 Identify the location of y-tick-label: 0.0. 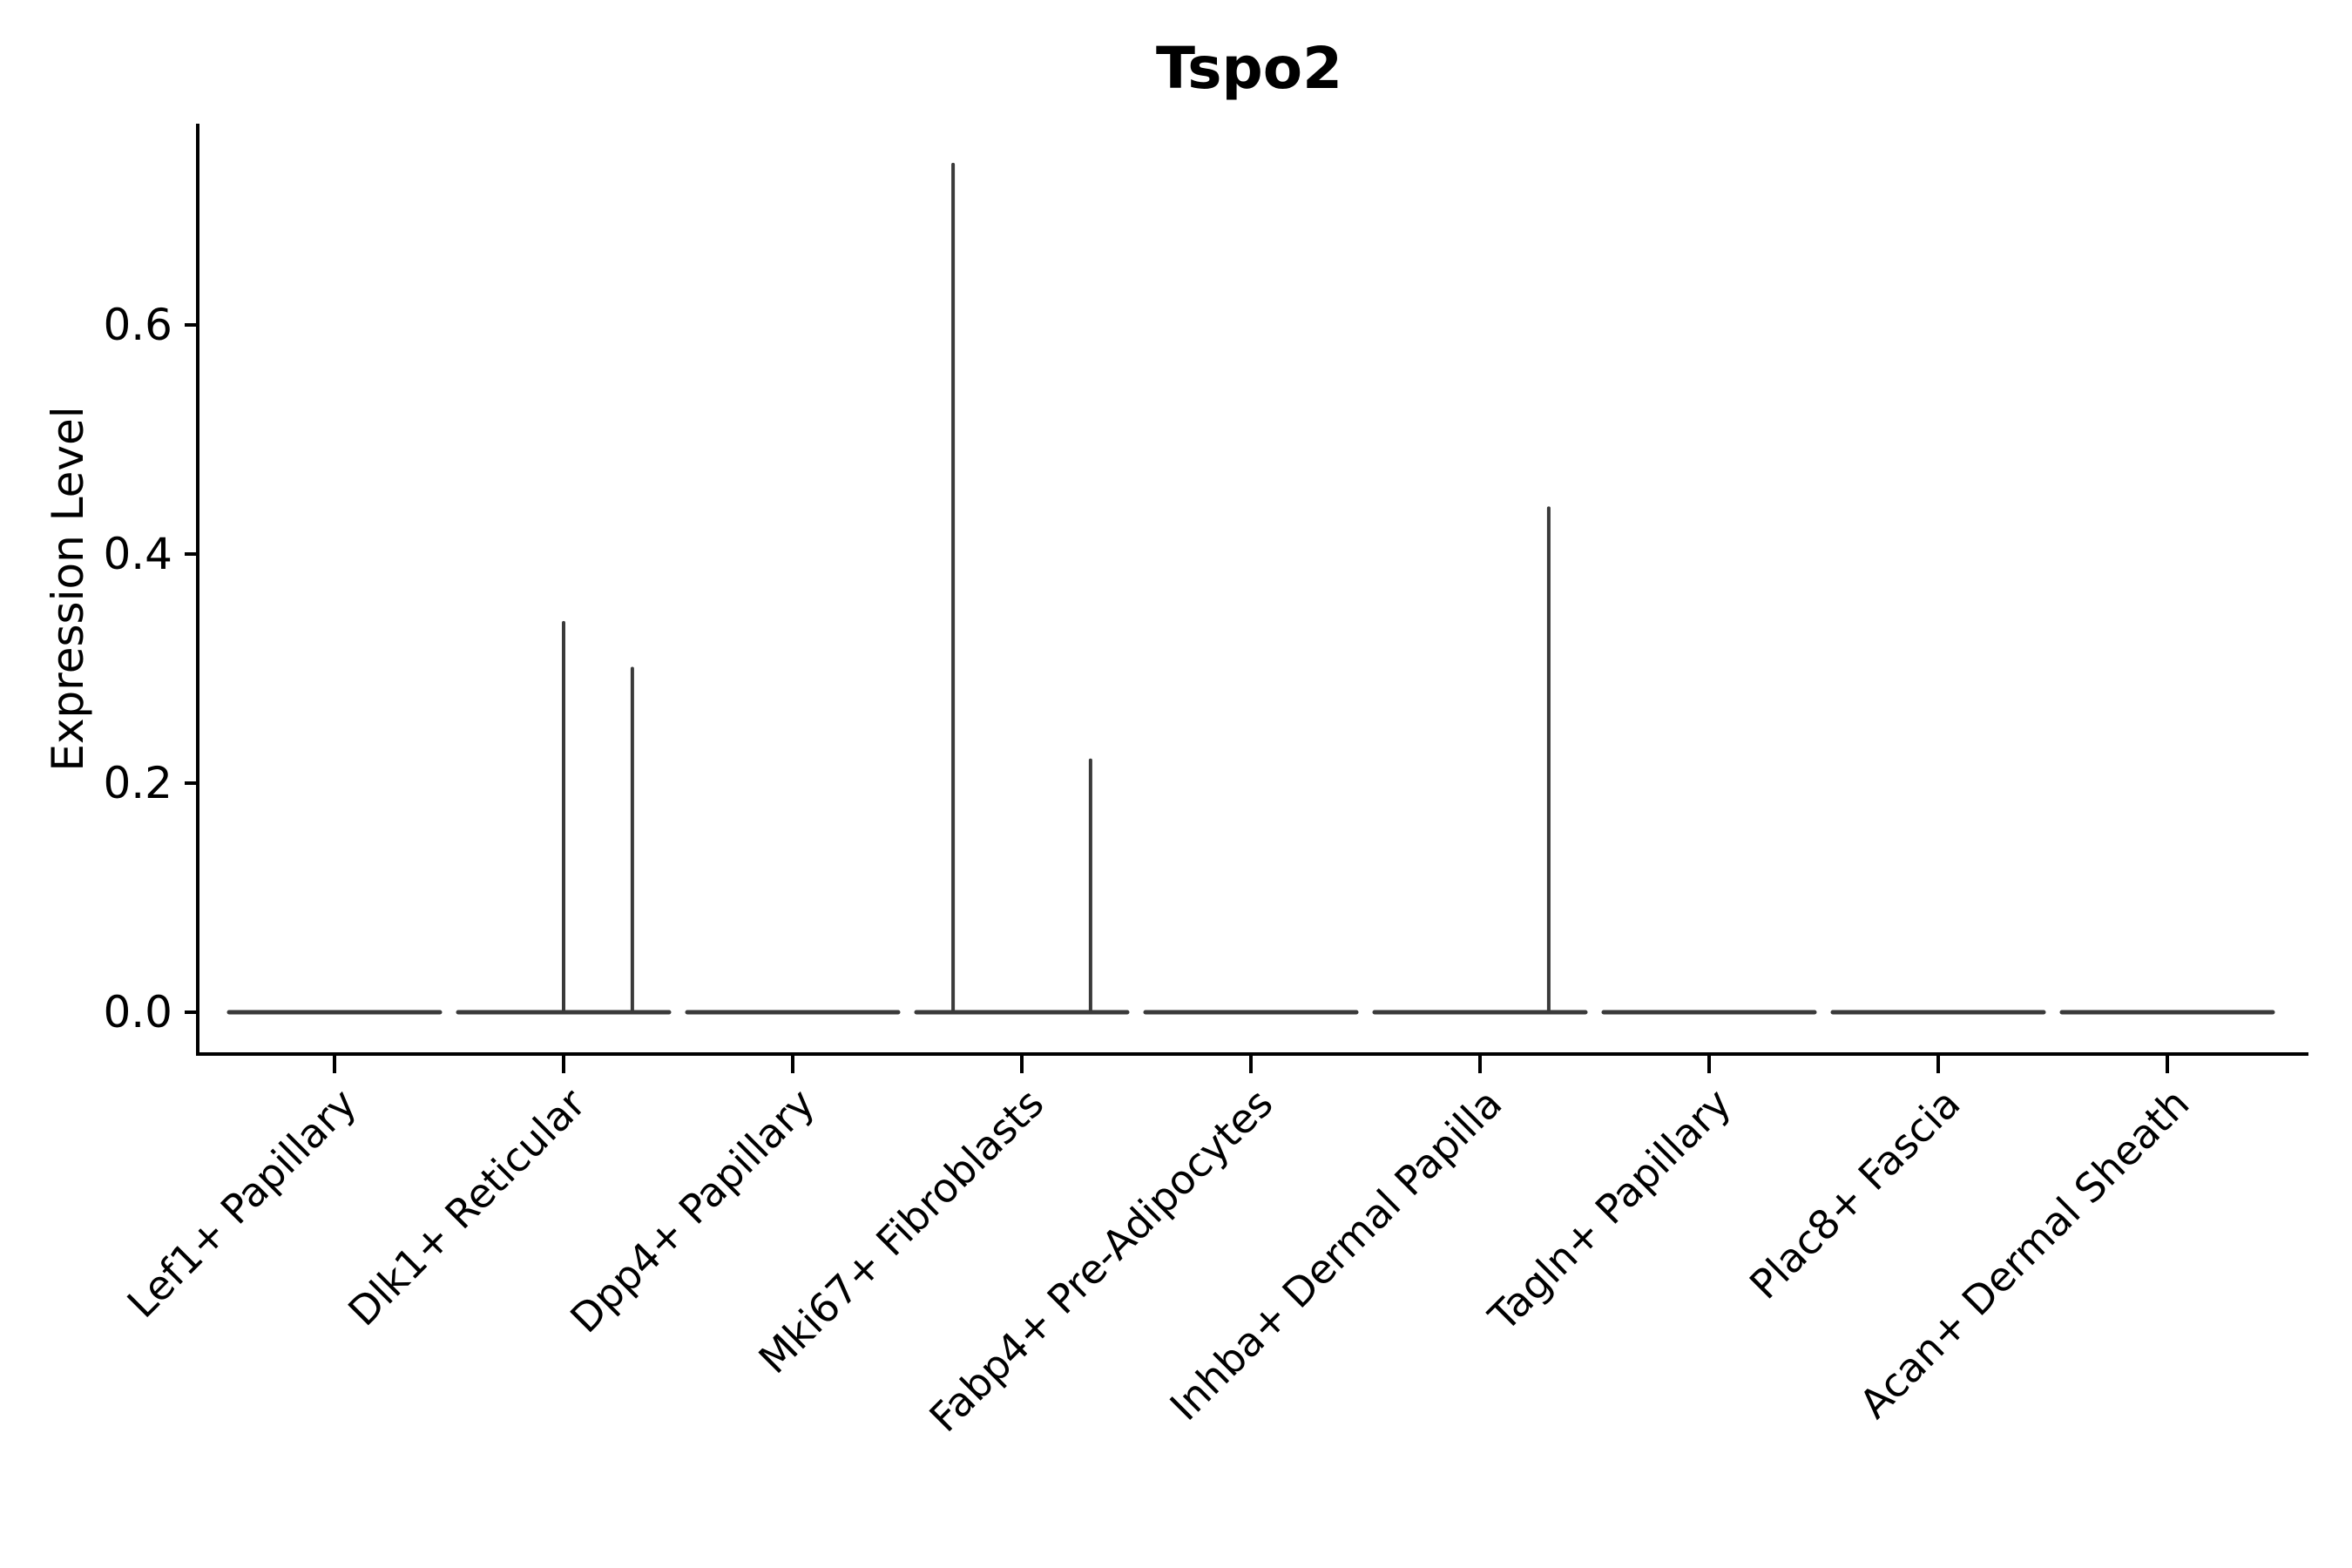
(137, 1012).